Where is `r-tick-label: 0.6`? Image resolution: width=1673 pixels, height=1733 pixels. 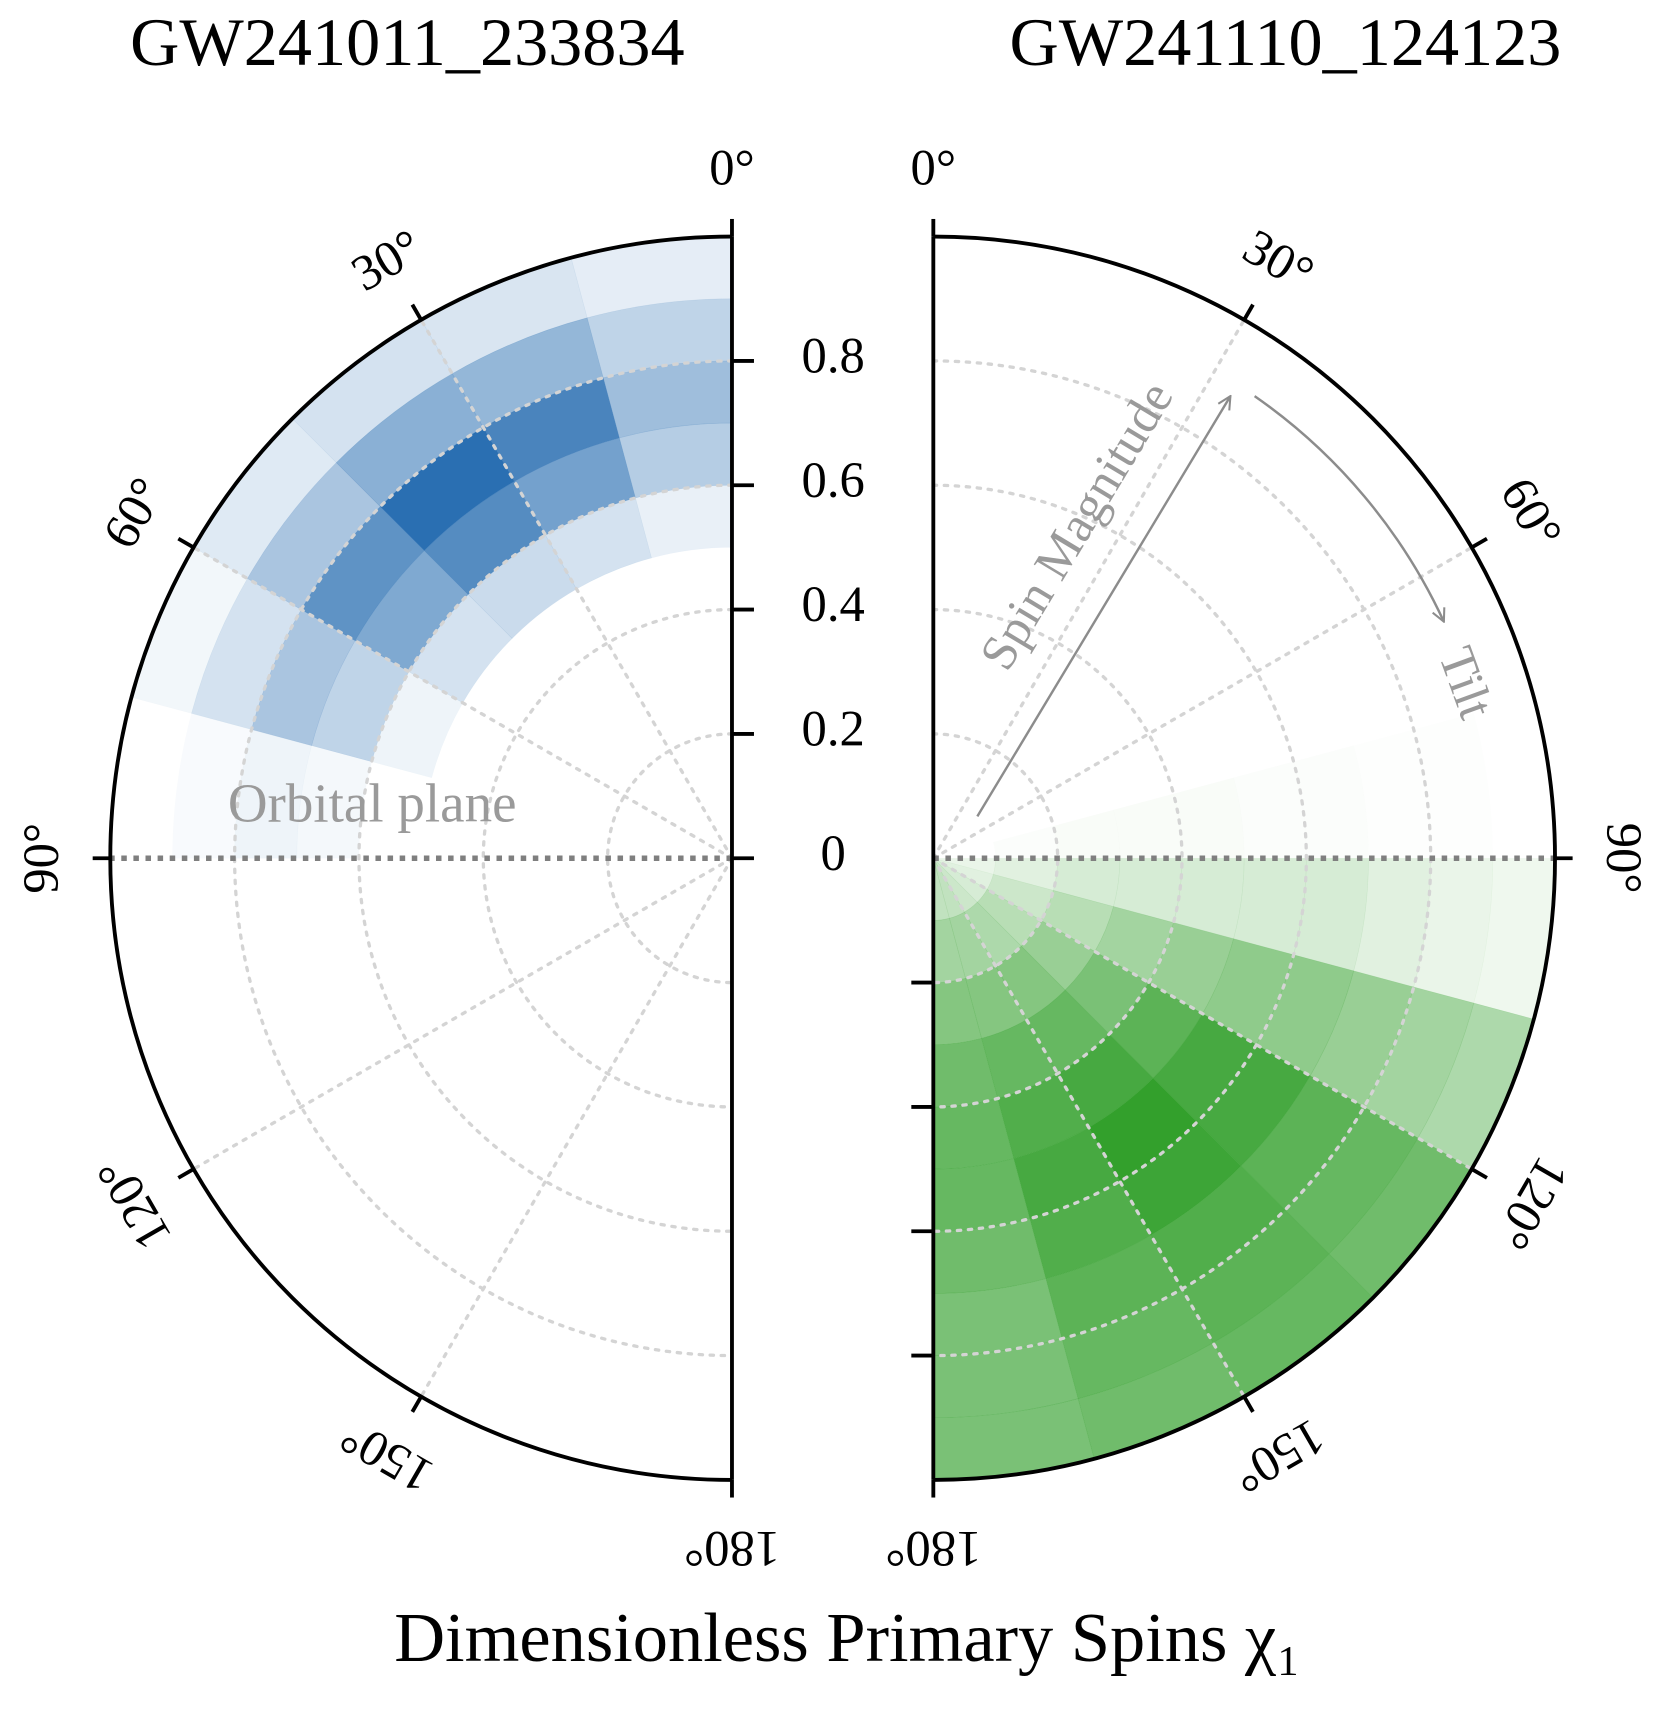 r-tick-label: 0.6 is located at coordinates (833, 480).